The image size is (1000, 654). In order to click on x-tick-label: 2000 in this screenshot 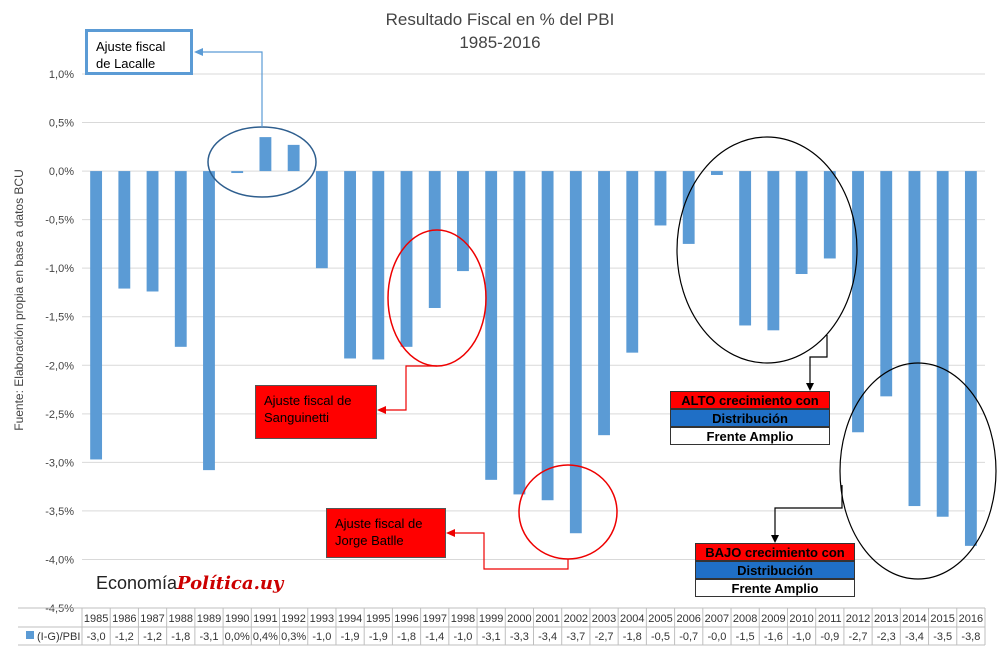, I will do `click(519, 619)`.